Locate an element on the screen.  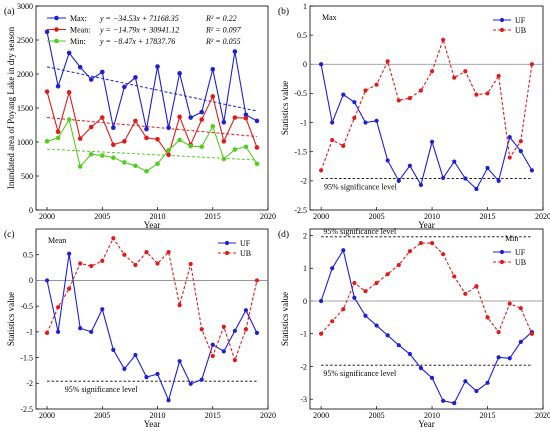
x-tick-label: 2010 is located at coordinates (158, 415).